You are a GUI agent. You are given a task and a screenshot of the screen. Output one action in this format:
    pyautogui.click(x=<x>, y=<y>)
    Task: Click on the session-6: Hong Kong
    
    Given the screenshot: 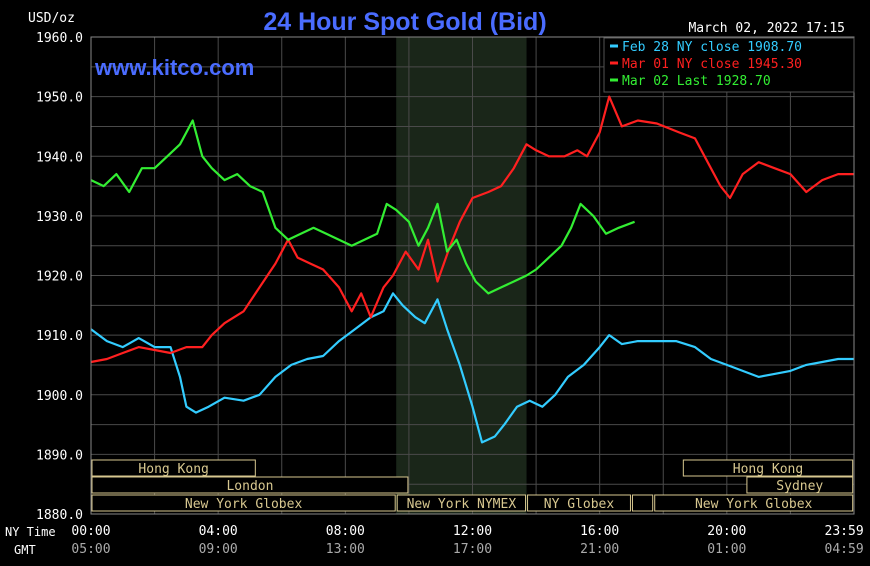 What is the action you would take?
    pyautogui.click(x=768, y=468)
    